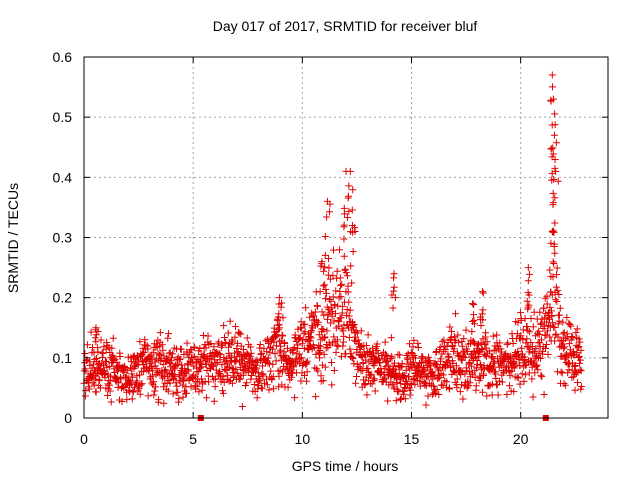 The image size is (640, 480). Describe the element at coordinates (63, 358) in the screenshot. I see `y-tick-label: 0.1` at that location.